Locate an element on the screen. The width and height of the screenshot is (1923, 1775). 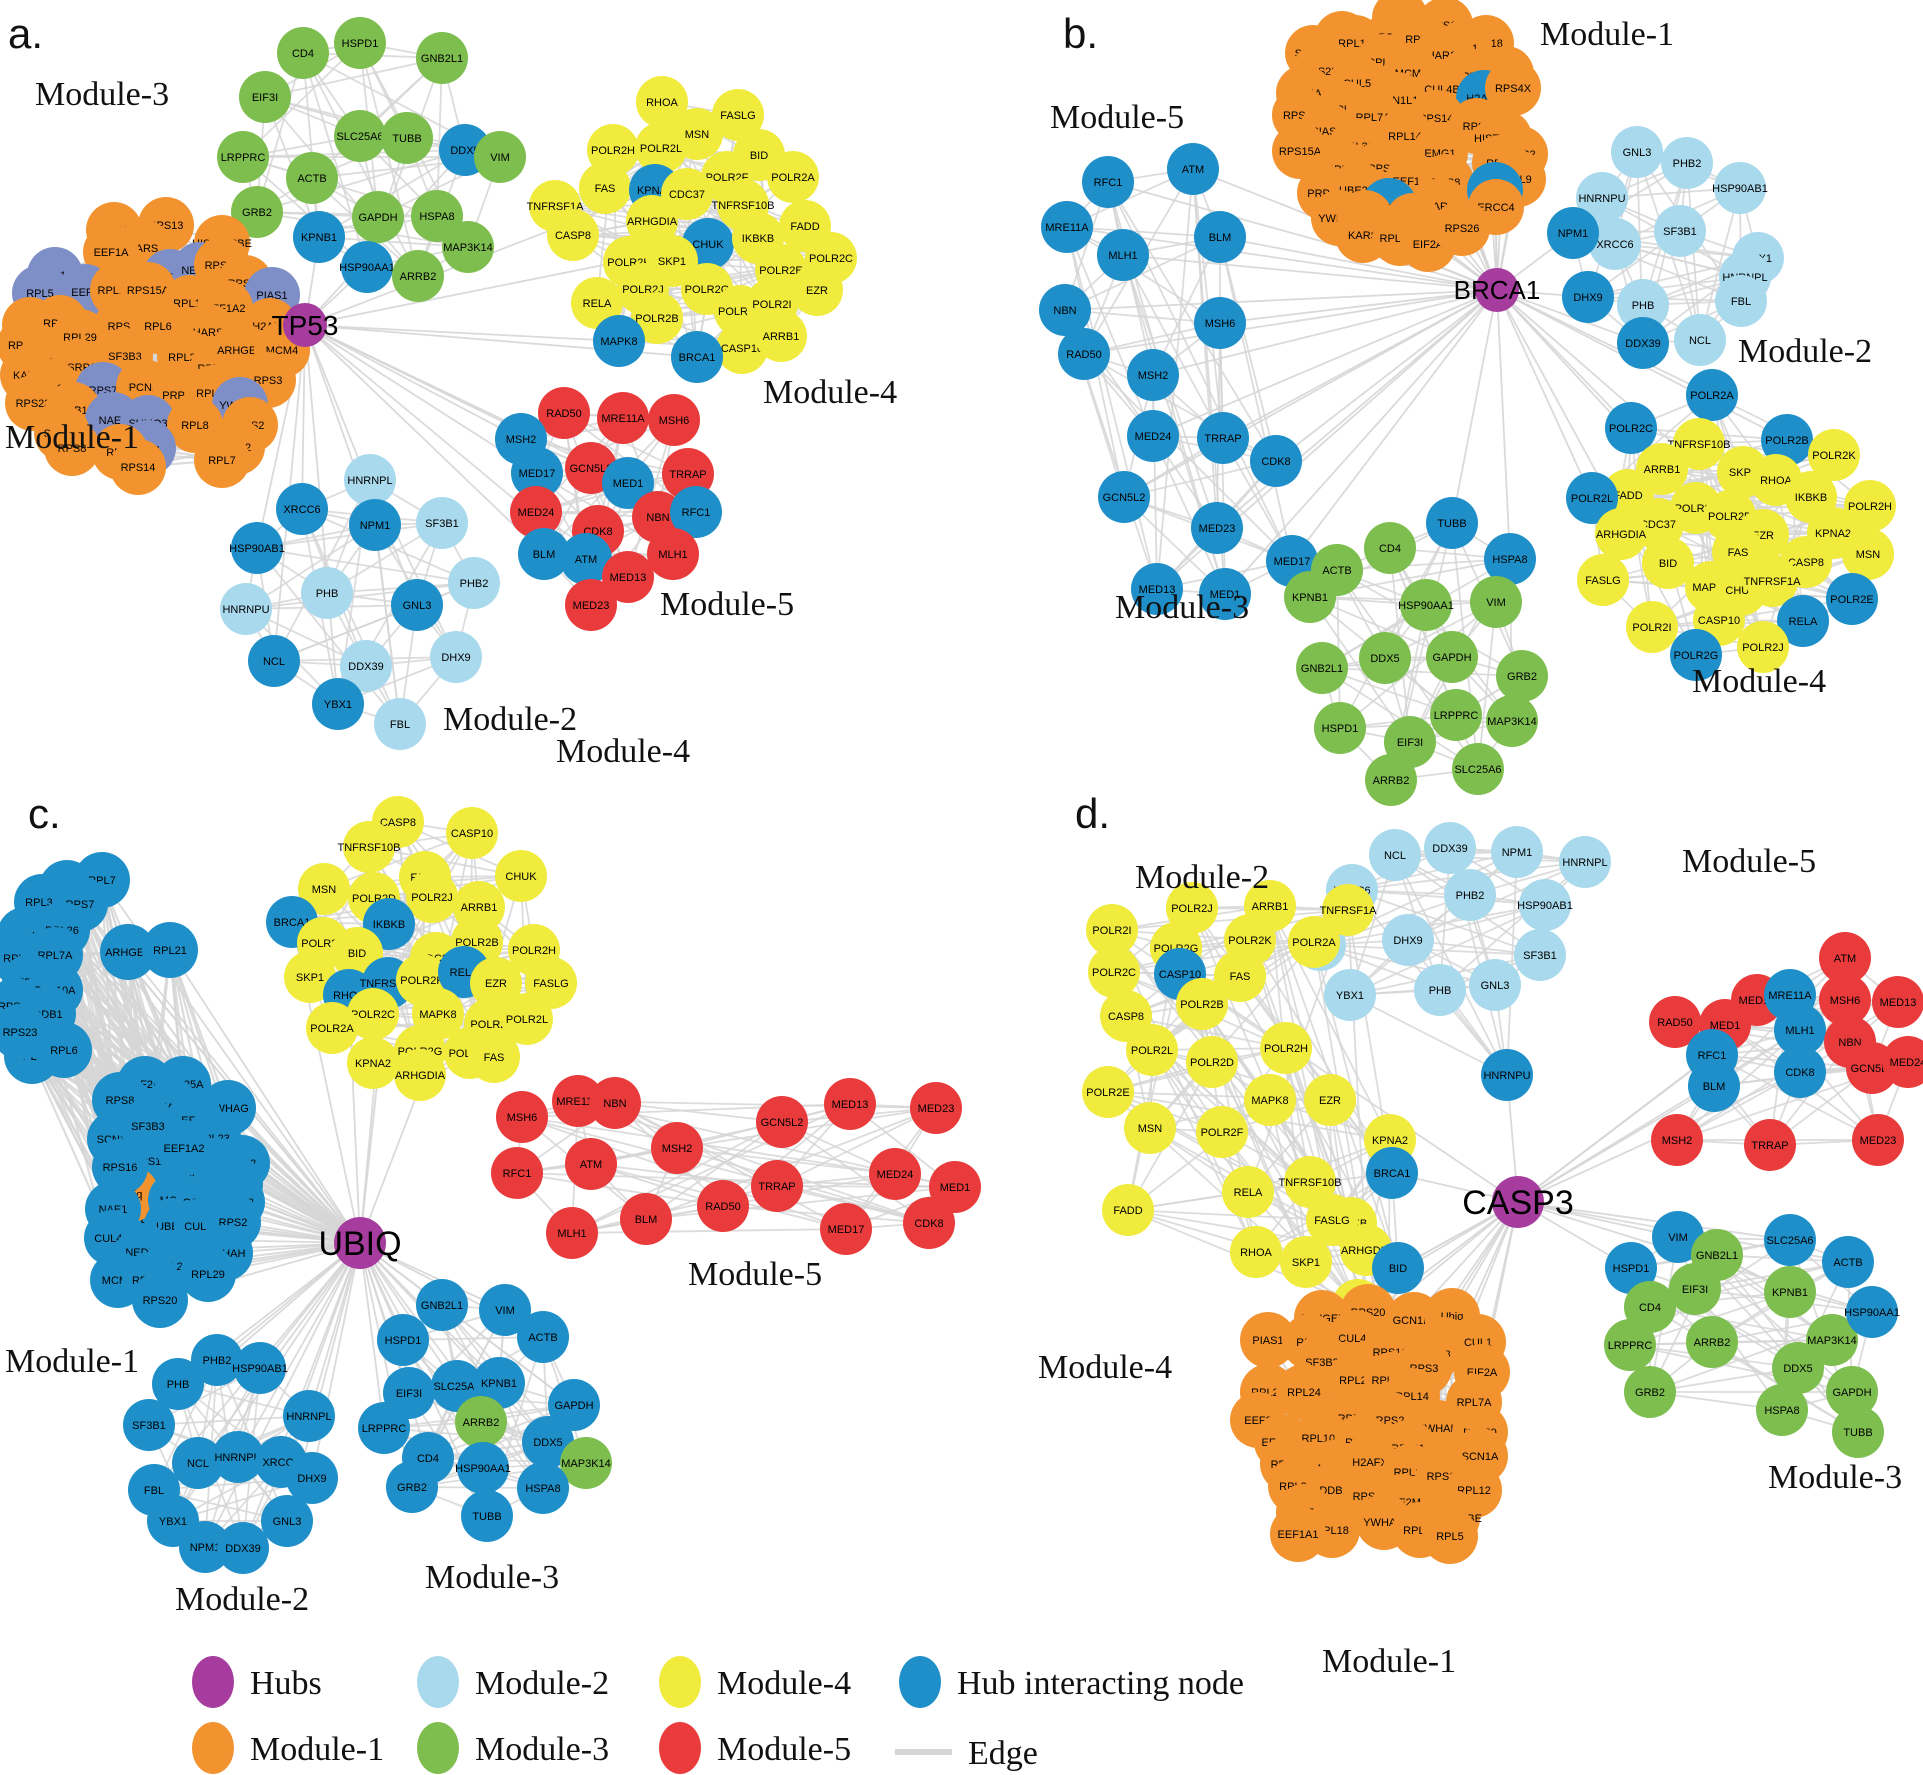
node-GNB2L1: GNB2L1 is located at coordinates (442, 58).